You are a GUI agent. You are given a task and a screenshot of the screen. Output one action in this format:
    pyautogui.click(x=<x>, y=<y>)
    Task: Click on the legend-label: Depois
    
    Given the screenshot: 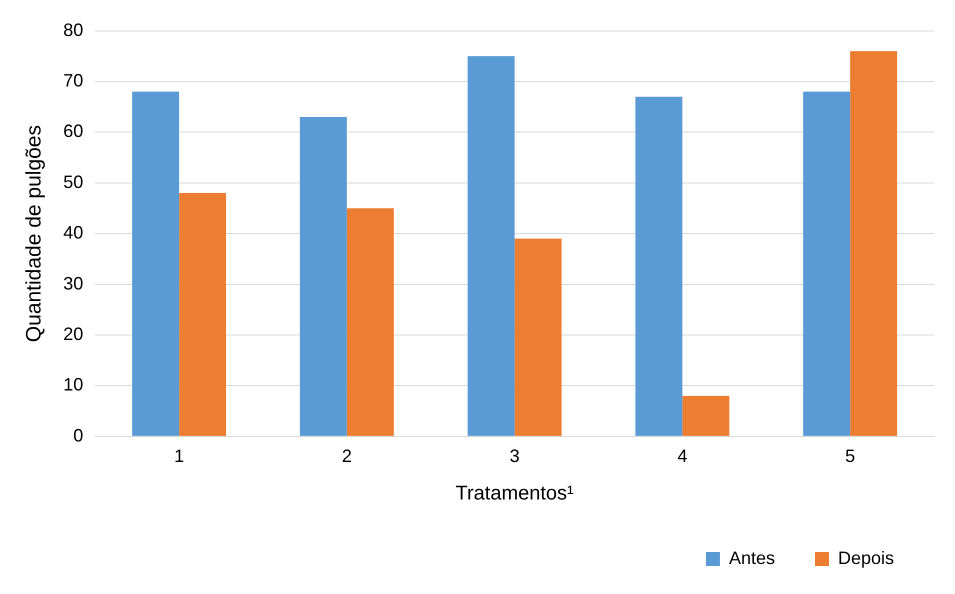 What is the action you would take?
    pyautogui.click(x=866, y=558)
    